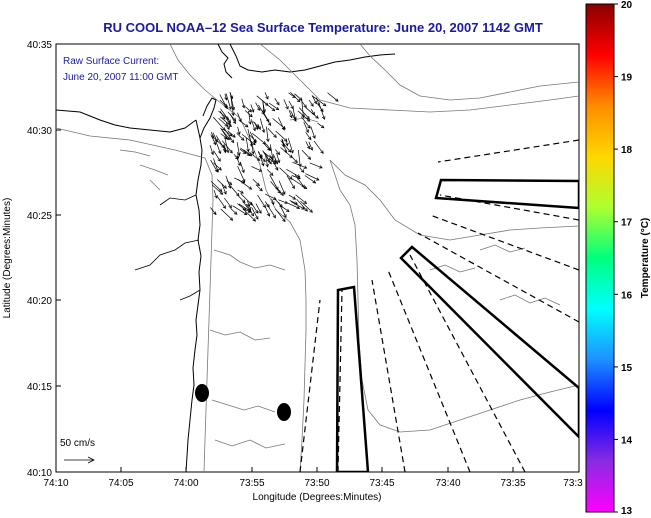 The image size is (651, 518). Describe the element at coordinates (202, 393) in the screenshot. I see `mooring-marker-west` at that location.